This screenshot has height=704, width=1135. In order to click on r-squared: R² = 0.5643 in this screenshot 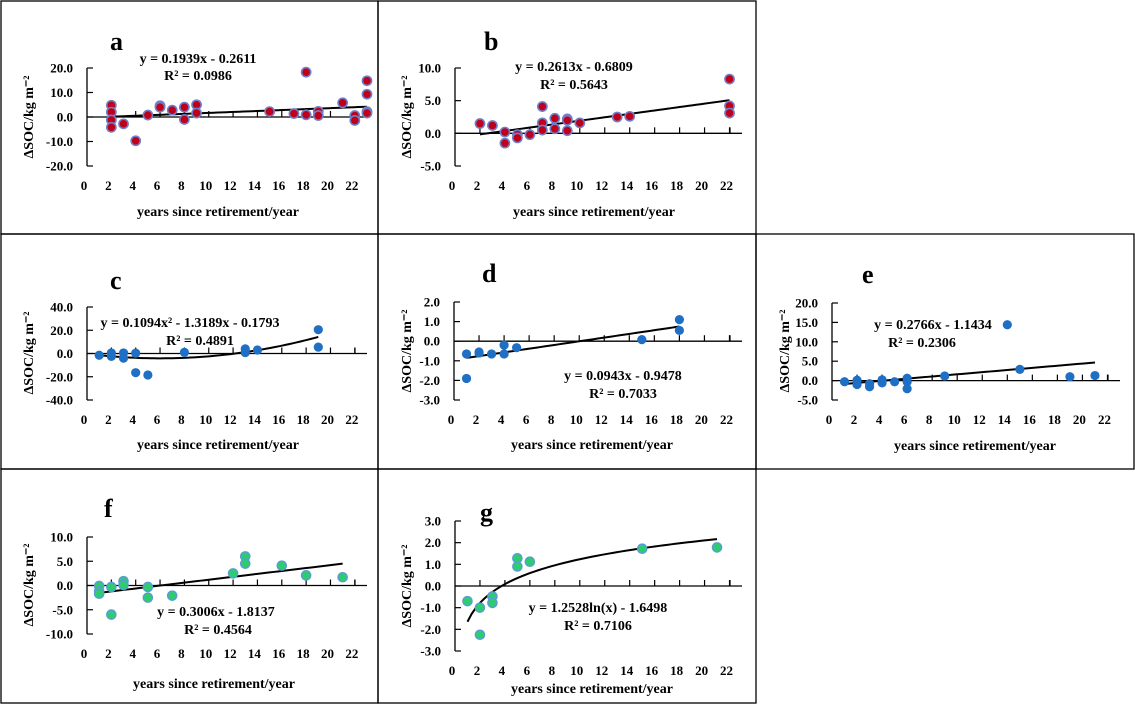, I will do `click(574, 85)`.